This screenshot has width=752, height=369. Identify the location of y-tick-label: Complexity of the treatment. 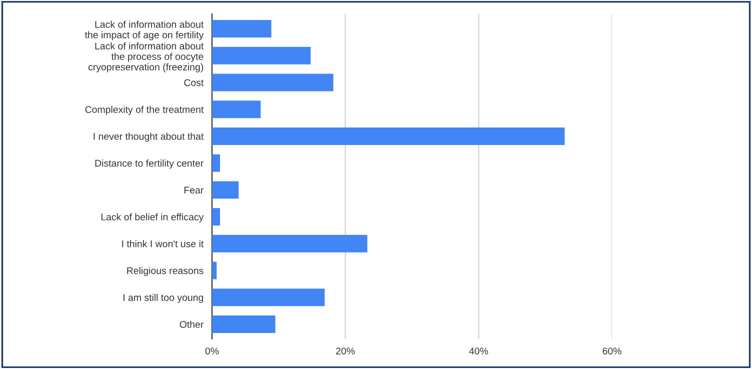
(144, 110).